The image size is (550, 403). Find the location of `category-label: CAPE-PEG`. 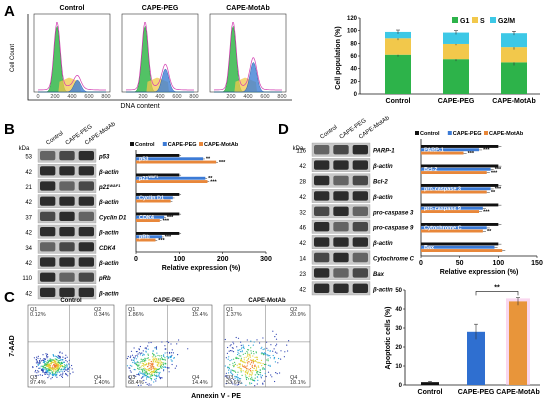

category-label: CAPE-PEG is located at coordinates (456, 101).